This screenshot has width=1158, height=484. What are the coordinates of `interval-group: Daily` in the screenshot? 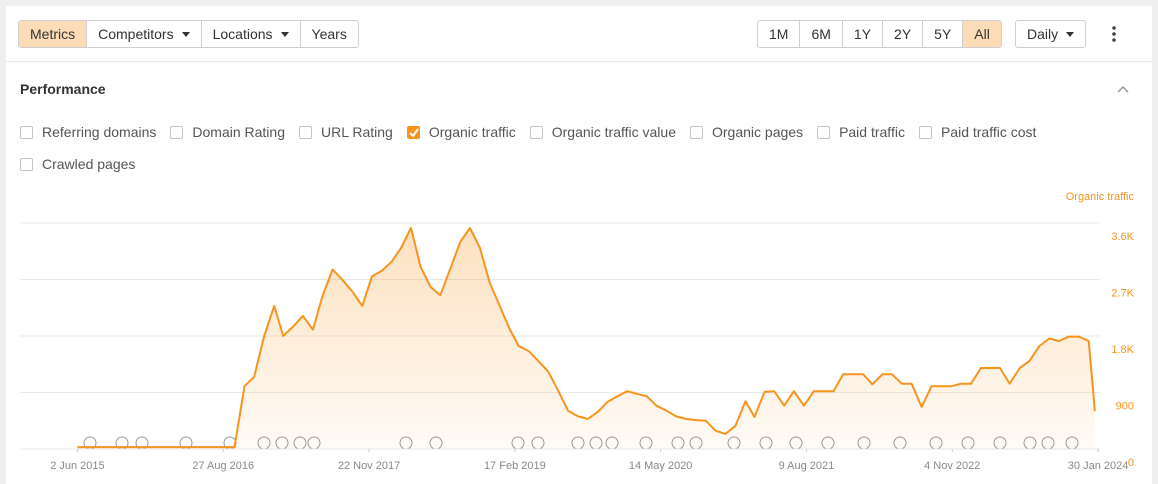 It's located at (1051, 34).